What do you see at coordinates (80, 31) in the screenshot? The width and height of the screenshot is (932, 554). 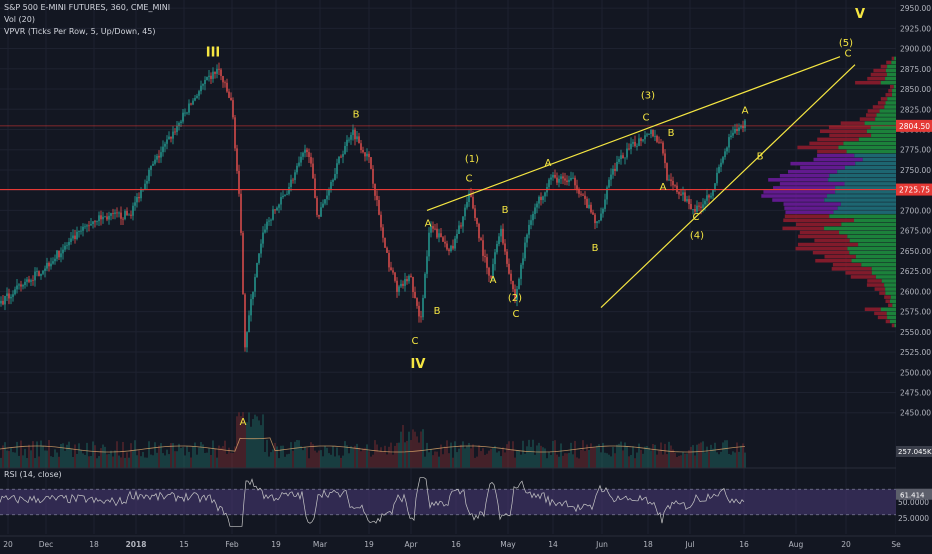 I see `vpvr-indicator-label: VPVR (Ticks Per Row, 5, Up/Down, 45)` at bounding box center [80, 31].